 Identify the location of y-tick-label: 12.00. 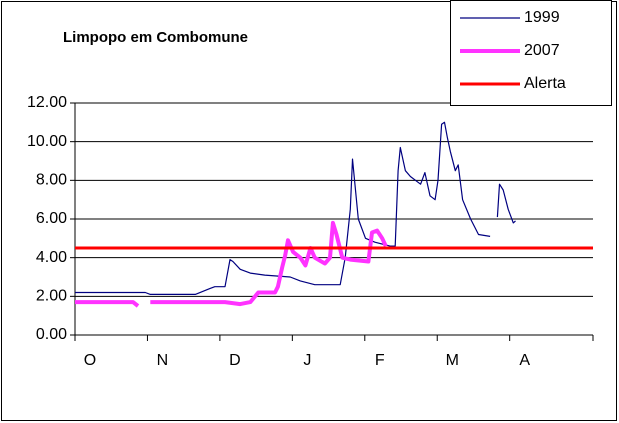
(47, 102).